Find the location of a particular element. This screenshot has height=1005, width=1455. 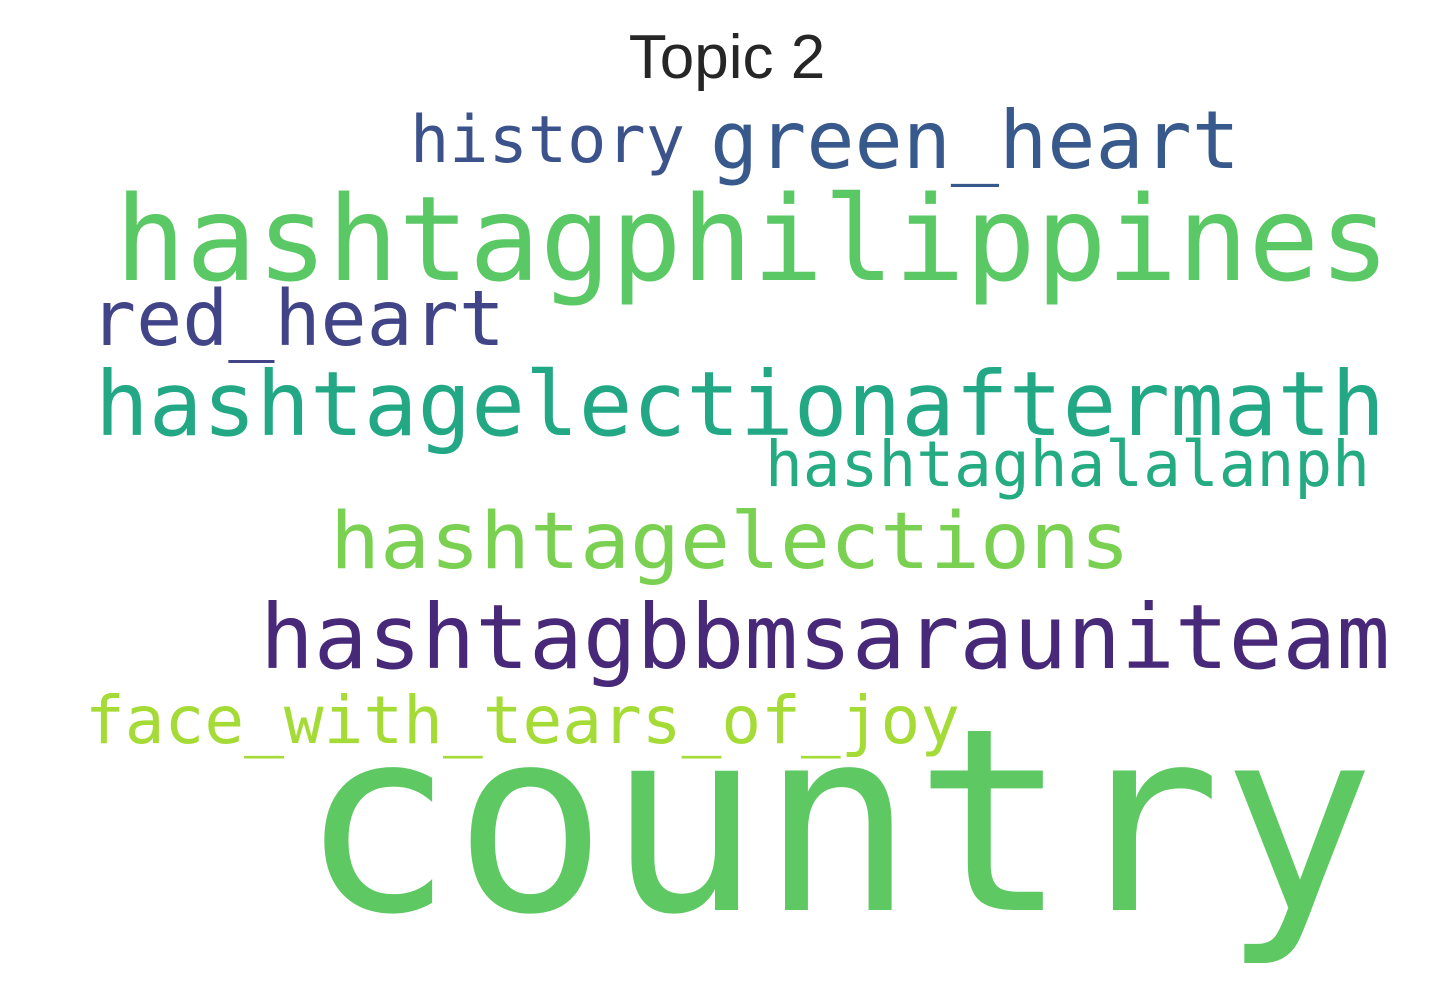

word: hashtagelections is located at coordinates (730, 542).